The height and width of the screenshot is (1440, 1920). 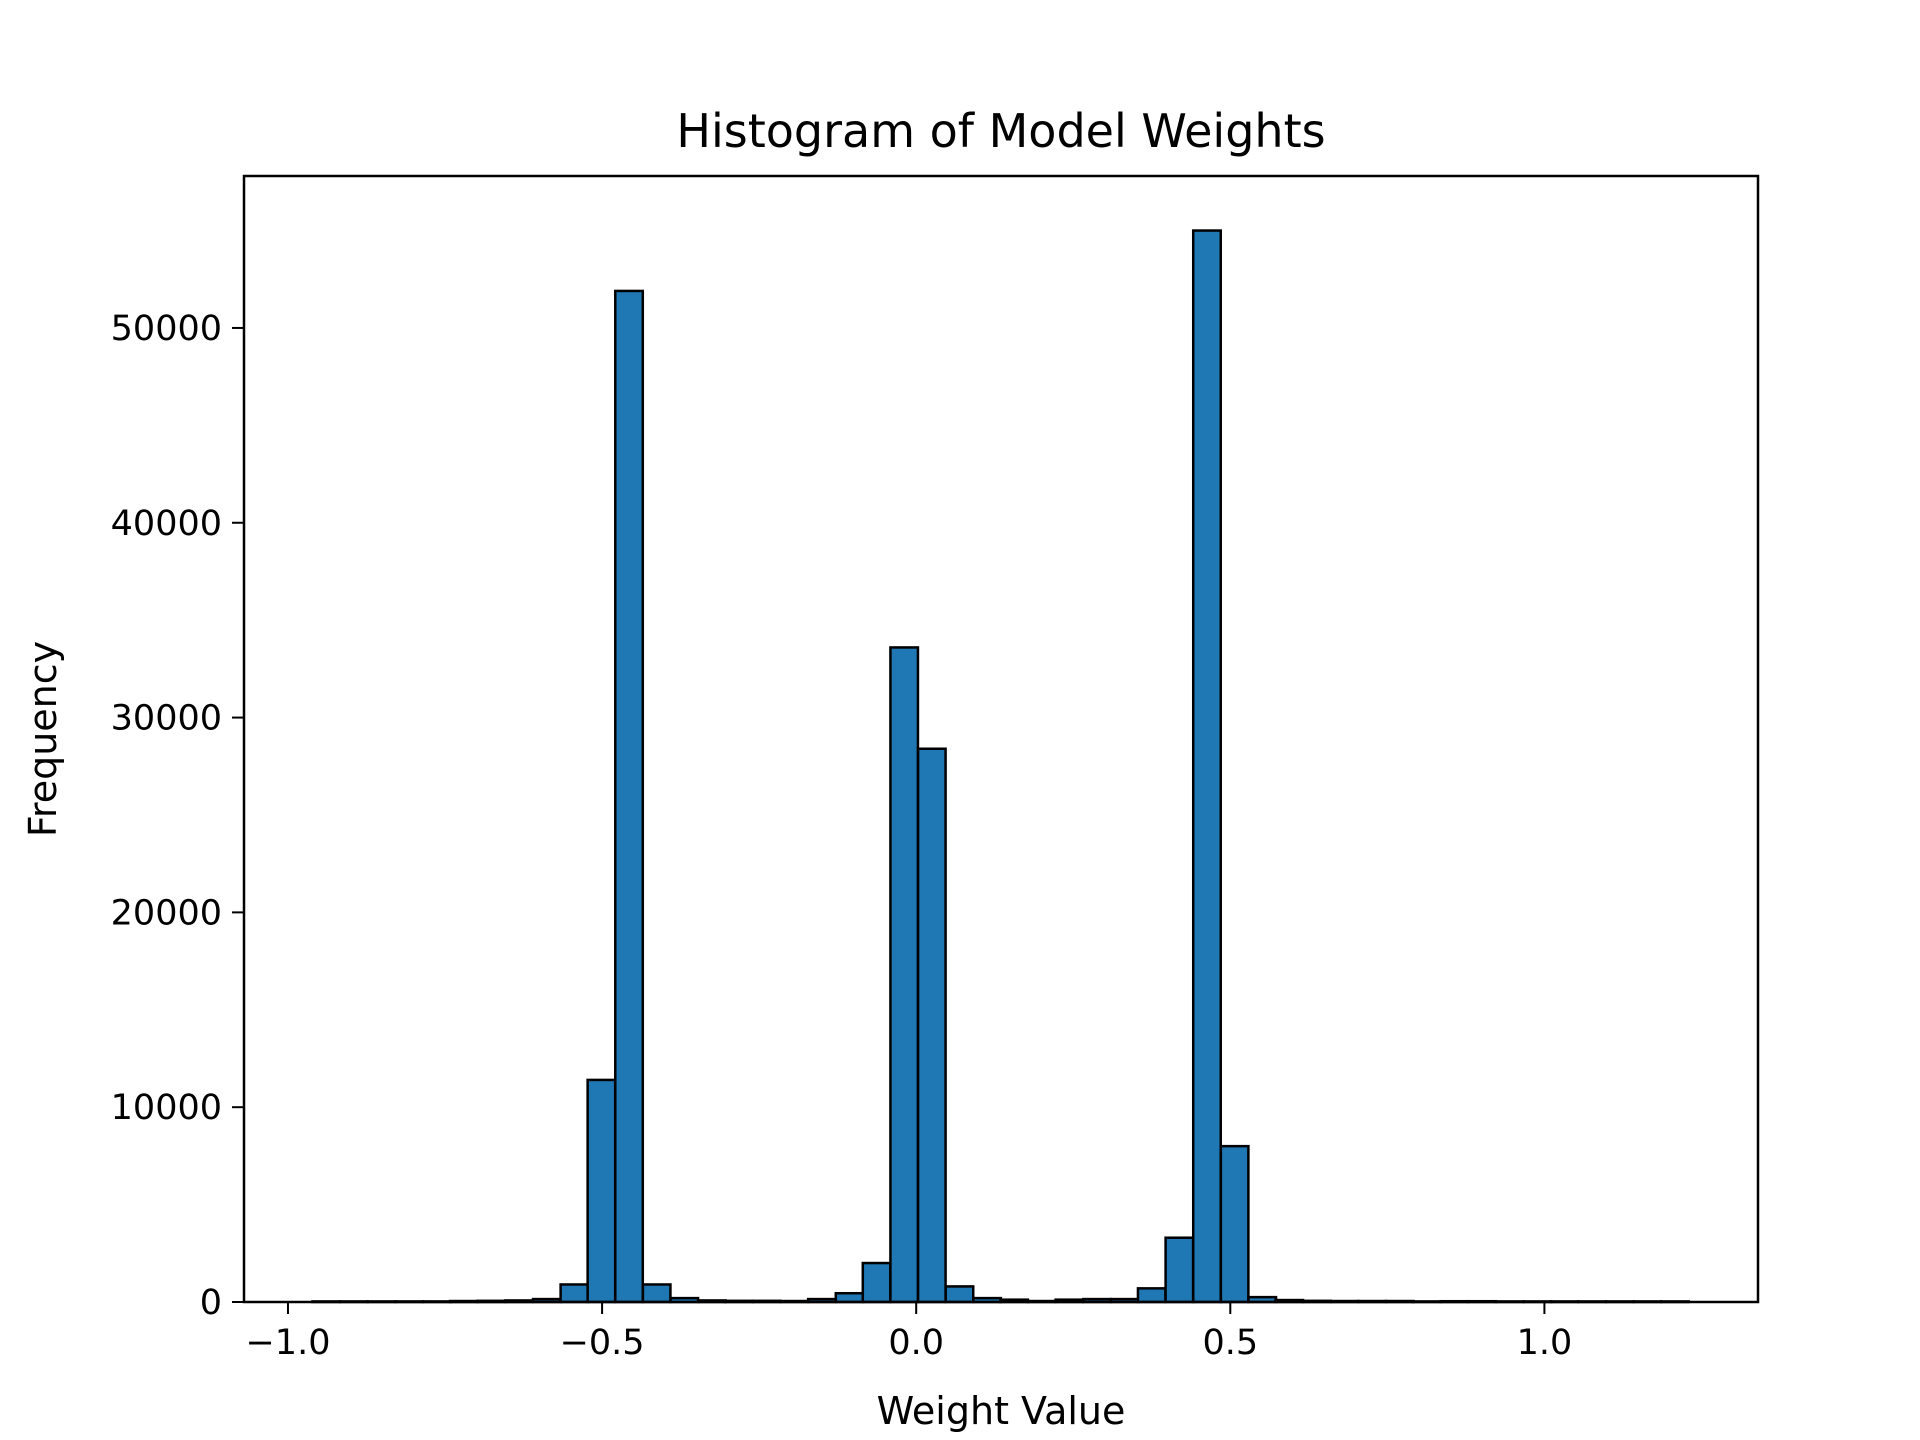 What do you see at coordinates (177, 816) in the screenshot?
I see `y-axis-ticks: 0 10000 20000 30000 40000 50000` at bounding box center [177, 816].